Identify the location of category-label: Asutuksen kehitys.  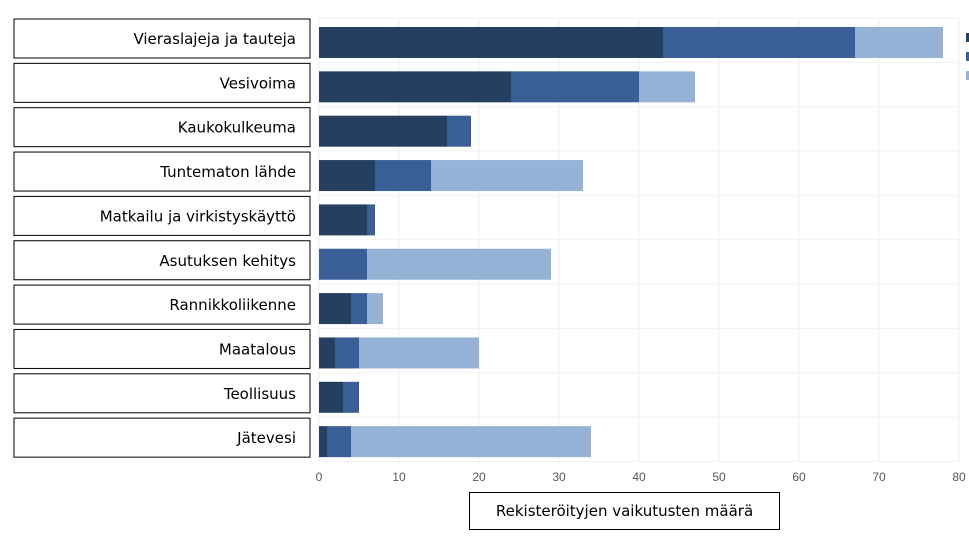
(227, 261).